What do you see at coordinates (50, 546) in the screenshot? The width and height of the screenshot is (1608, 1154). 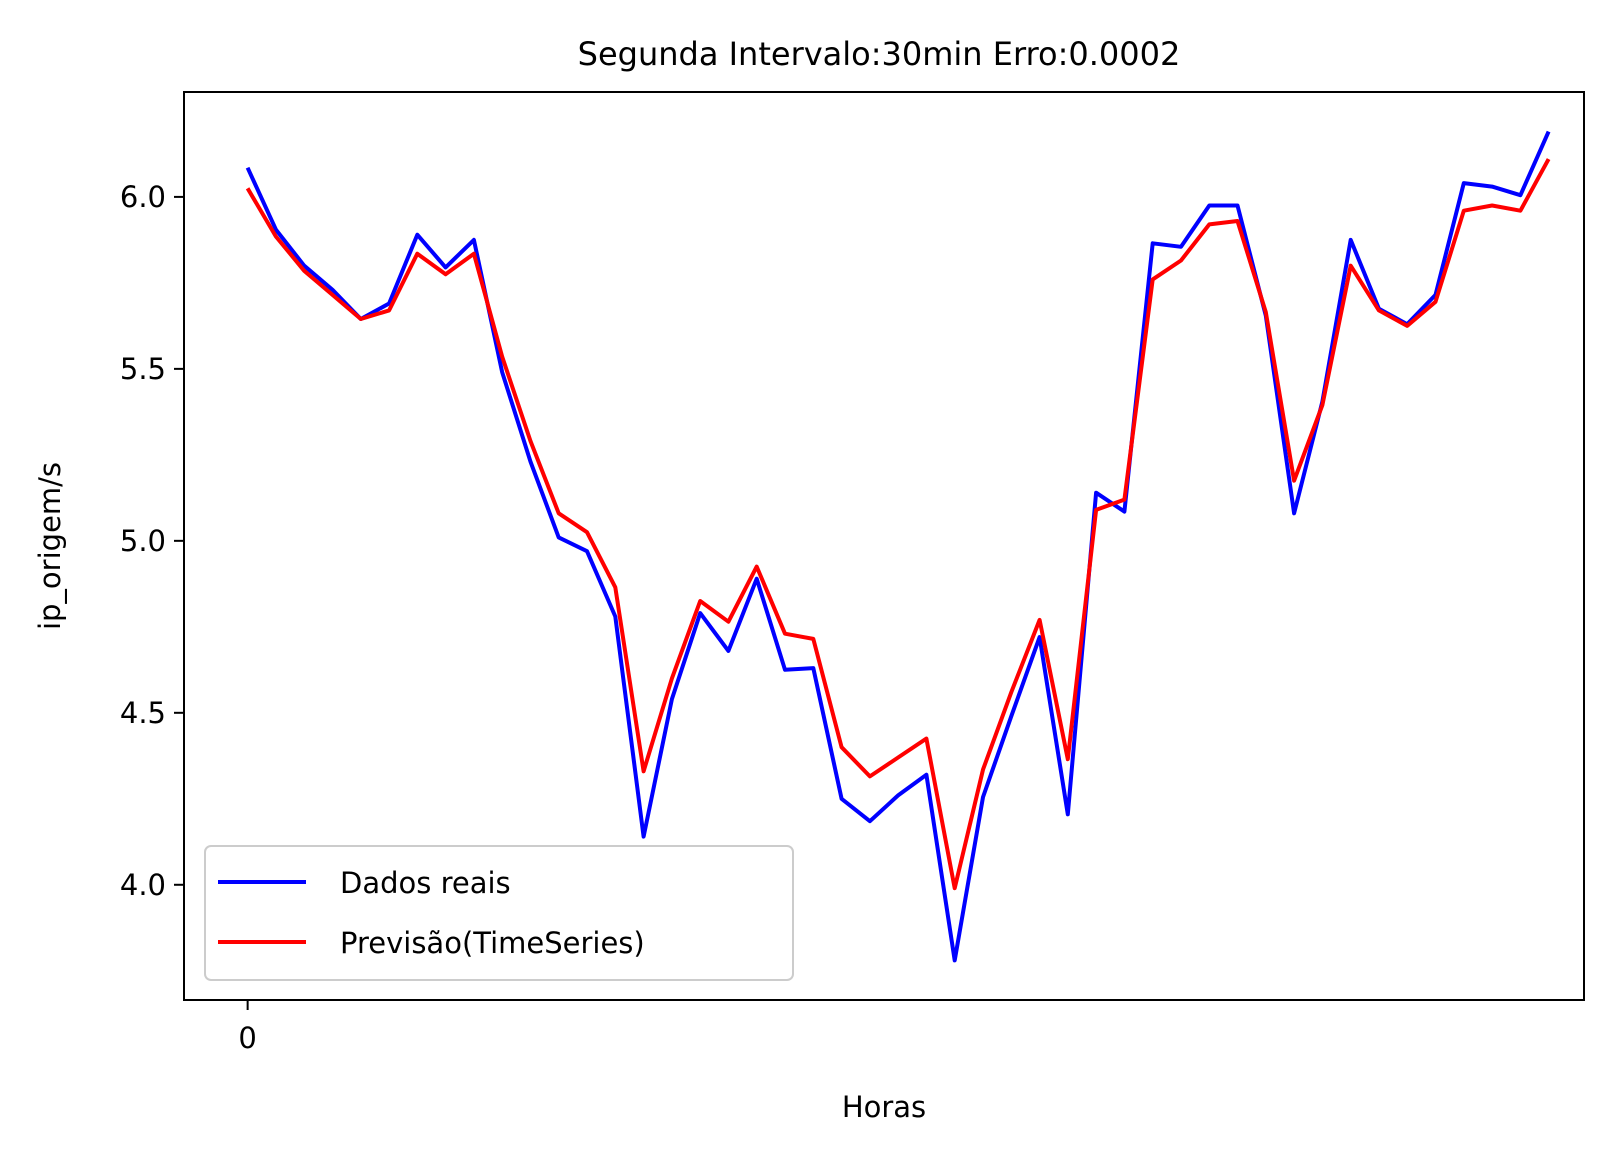 I see `y-axis-label: ip_origem/s` at bounding box center [50, 546].